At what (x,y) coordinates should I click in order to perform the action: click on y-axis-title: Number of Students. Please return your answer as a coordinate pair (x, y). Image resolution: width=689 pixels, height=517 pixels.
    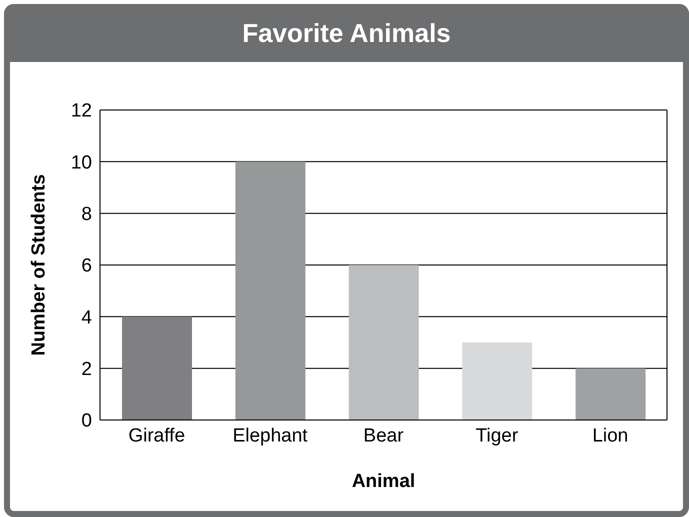
    Looking at the image, I should click on (39, 265).